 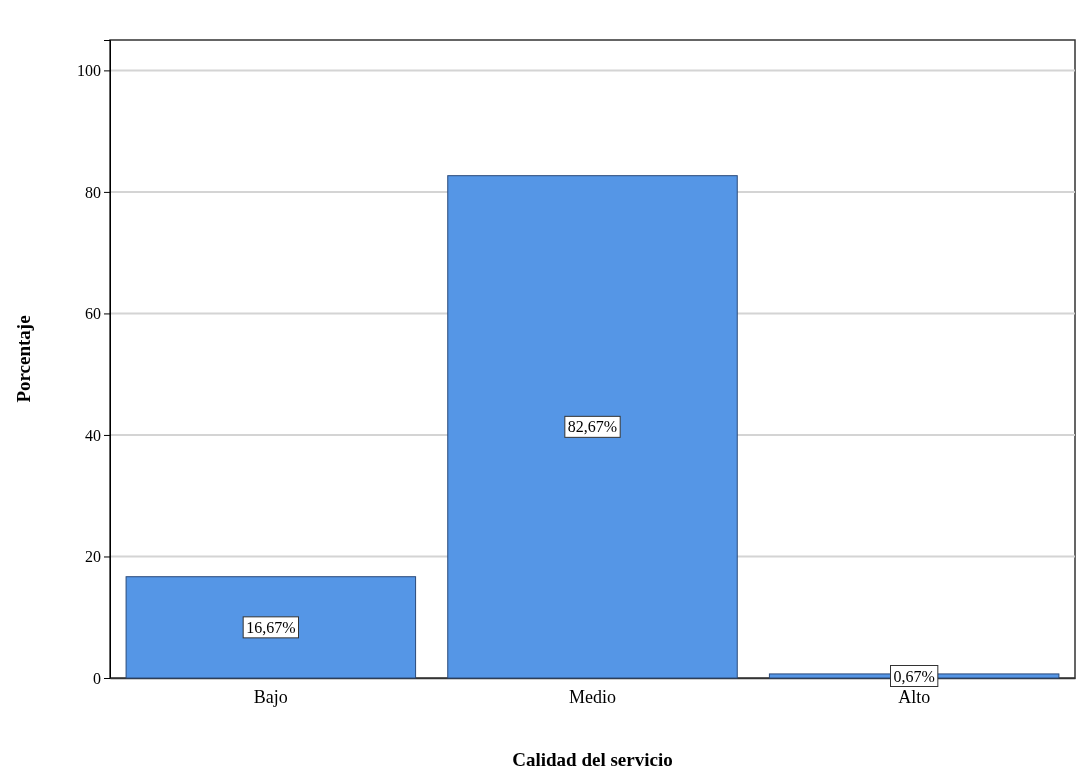 What do you see at coordinates (270, 696) in the screenshot?
I see `x-tick-label: Bajo` at bounding box center [270, 696].